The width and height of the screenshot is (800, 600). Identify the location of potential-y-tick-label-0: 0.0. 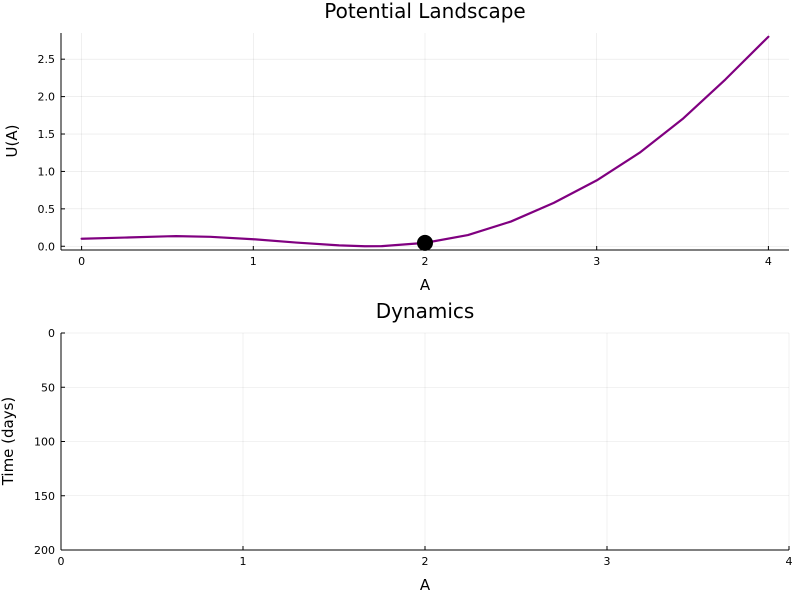
(47, 246).